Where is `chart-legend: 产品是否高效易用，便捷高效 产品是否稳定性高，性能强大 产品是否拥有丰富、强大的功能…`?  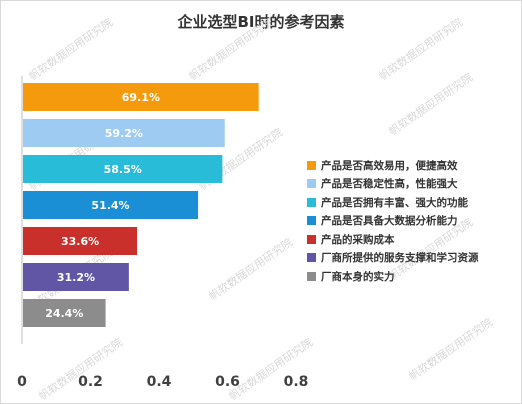 chart-legend: 产品是否高效易用，便捷高效 产品是否稳定性高，性能强大 产品是否拥有丰富、强大的功能… is located at coordinates (393, 221).